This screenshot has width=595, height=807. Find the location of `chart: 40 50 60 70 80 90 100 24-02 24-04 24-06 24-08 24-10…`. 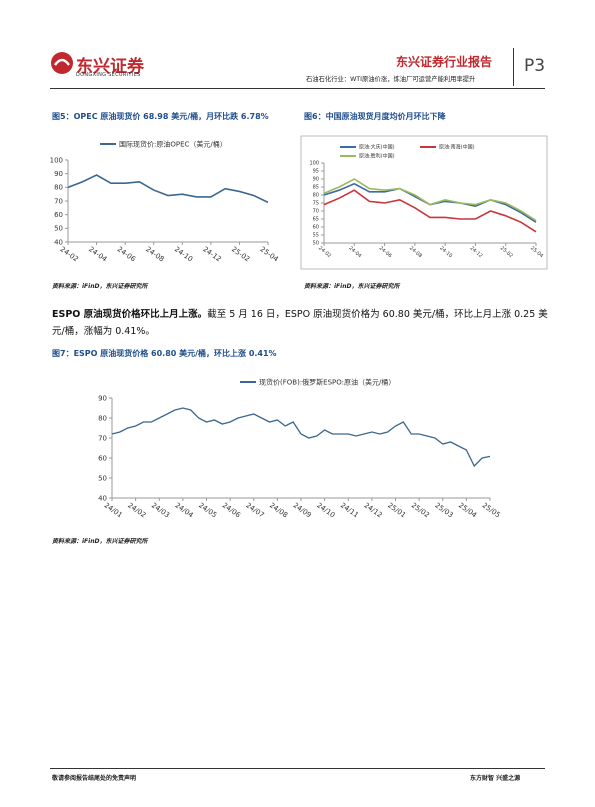

chart: 40 50 60 70 80 90 100 24-02 24-04 24-06 24-08 24-10… is located at coordinates (165, 201).